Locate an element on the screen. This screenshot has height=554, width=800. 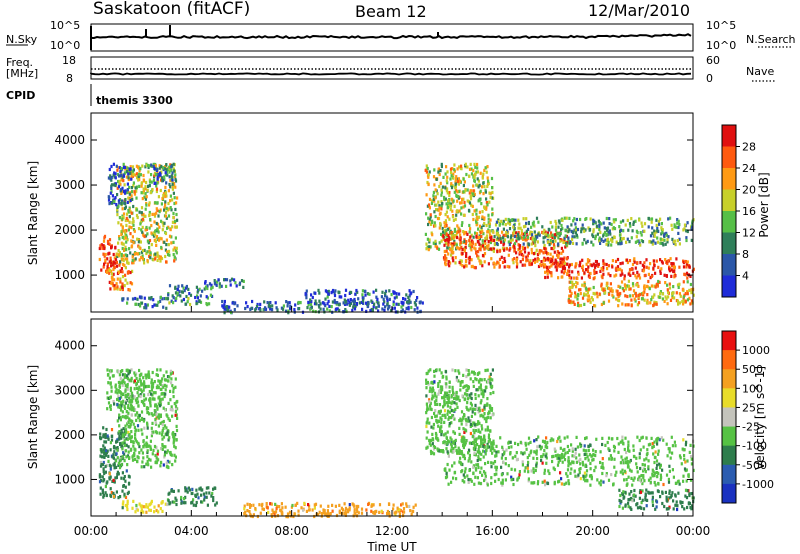
nsearch-label: N.Search is located at coordinates (771, 39).